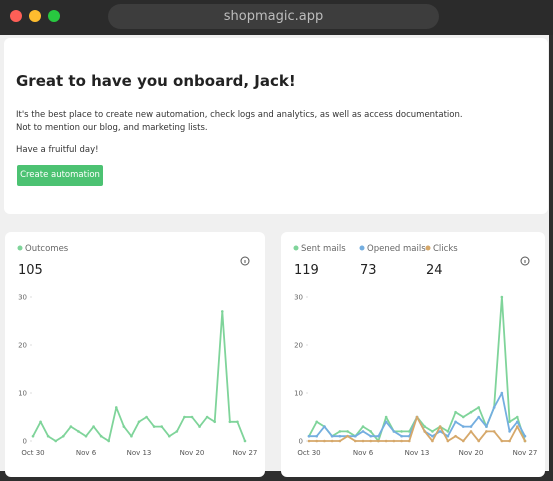 The width and height of the screenshot is (553, 481). I want to click on total: 73, so click(368, 270).